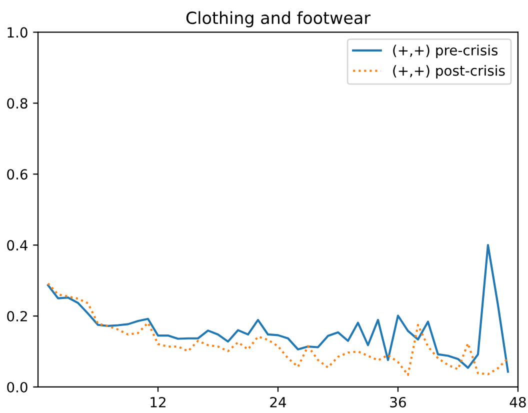  Describe the element at coordinates (445, 51) in the screenshot. I see `legend-label: (+,+) pre-crisis` at that location.